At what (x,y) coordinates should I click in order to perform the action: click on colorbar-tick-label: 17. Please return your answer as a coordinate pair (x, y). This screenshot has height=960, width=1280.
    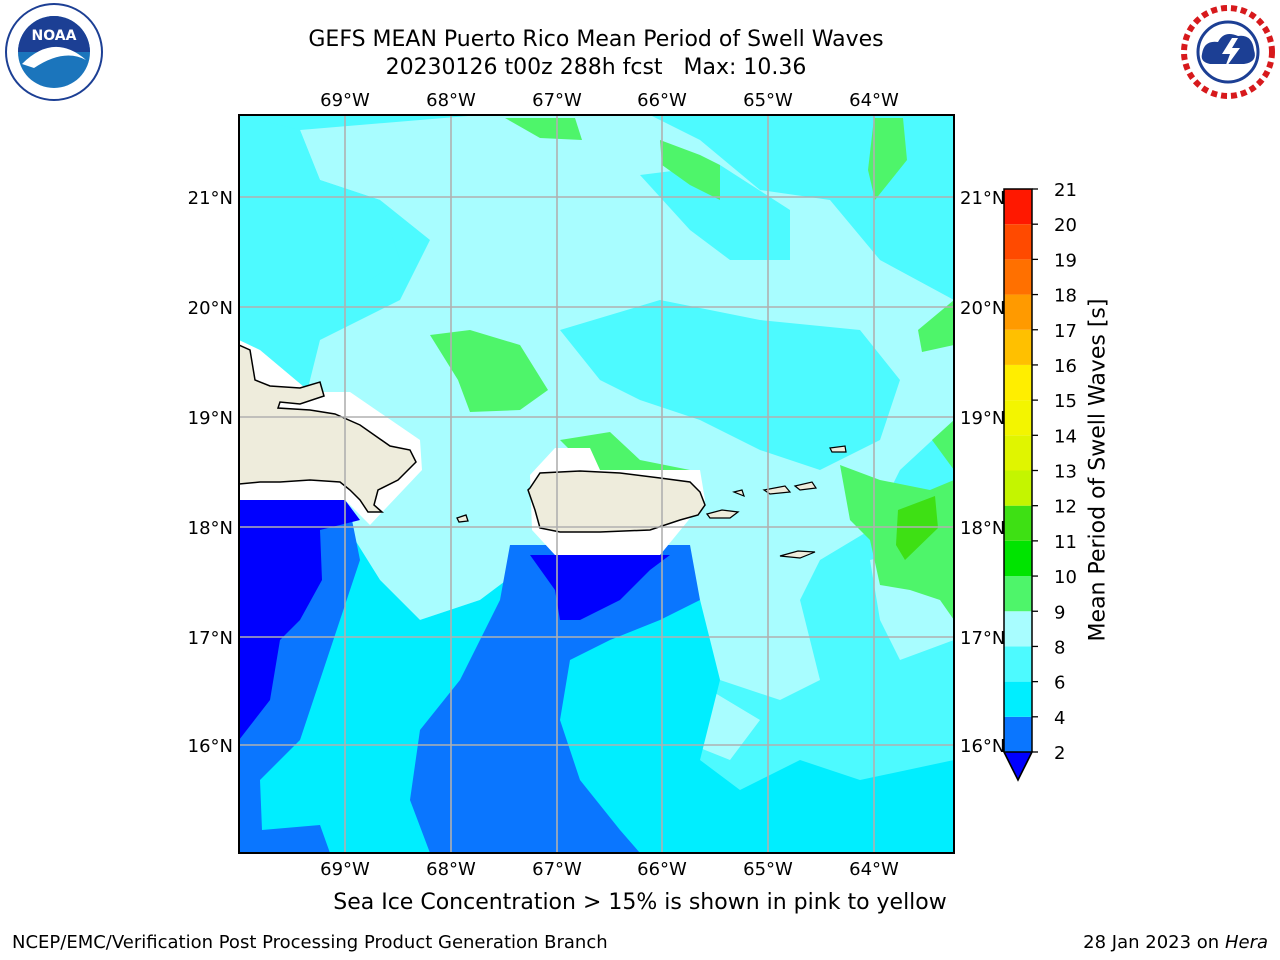
    Looking at the image, I should click on (1065, 331).